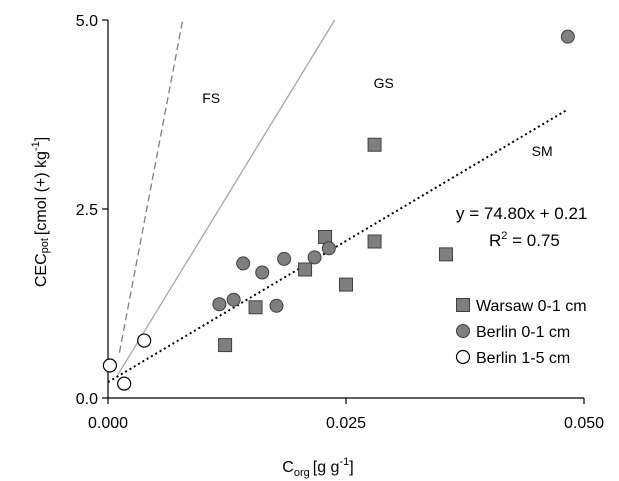 The height and width of the screenshot is (481, 619). What do you see at coordinates (384, 83) in the screenshot?
I see `curve-label-gs: GS` at bounding box center [384, 83].